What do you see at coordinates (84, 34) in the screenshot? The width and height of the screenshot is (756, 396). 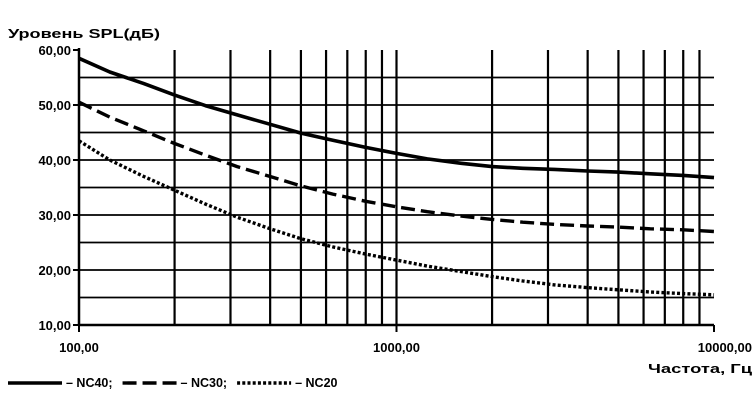 I see `y-axis-label: Уровень SPL(дБ)` at bounding box center [84, 34].